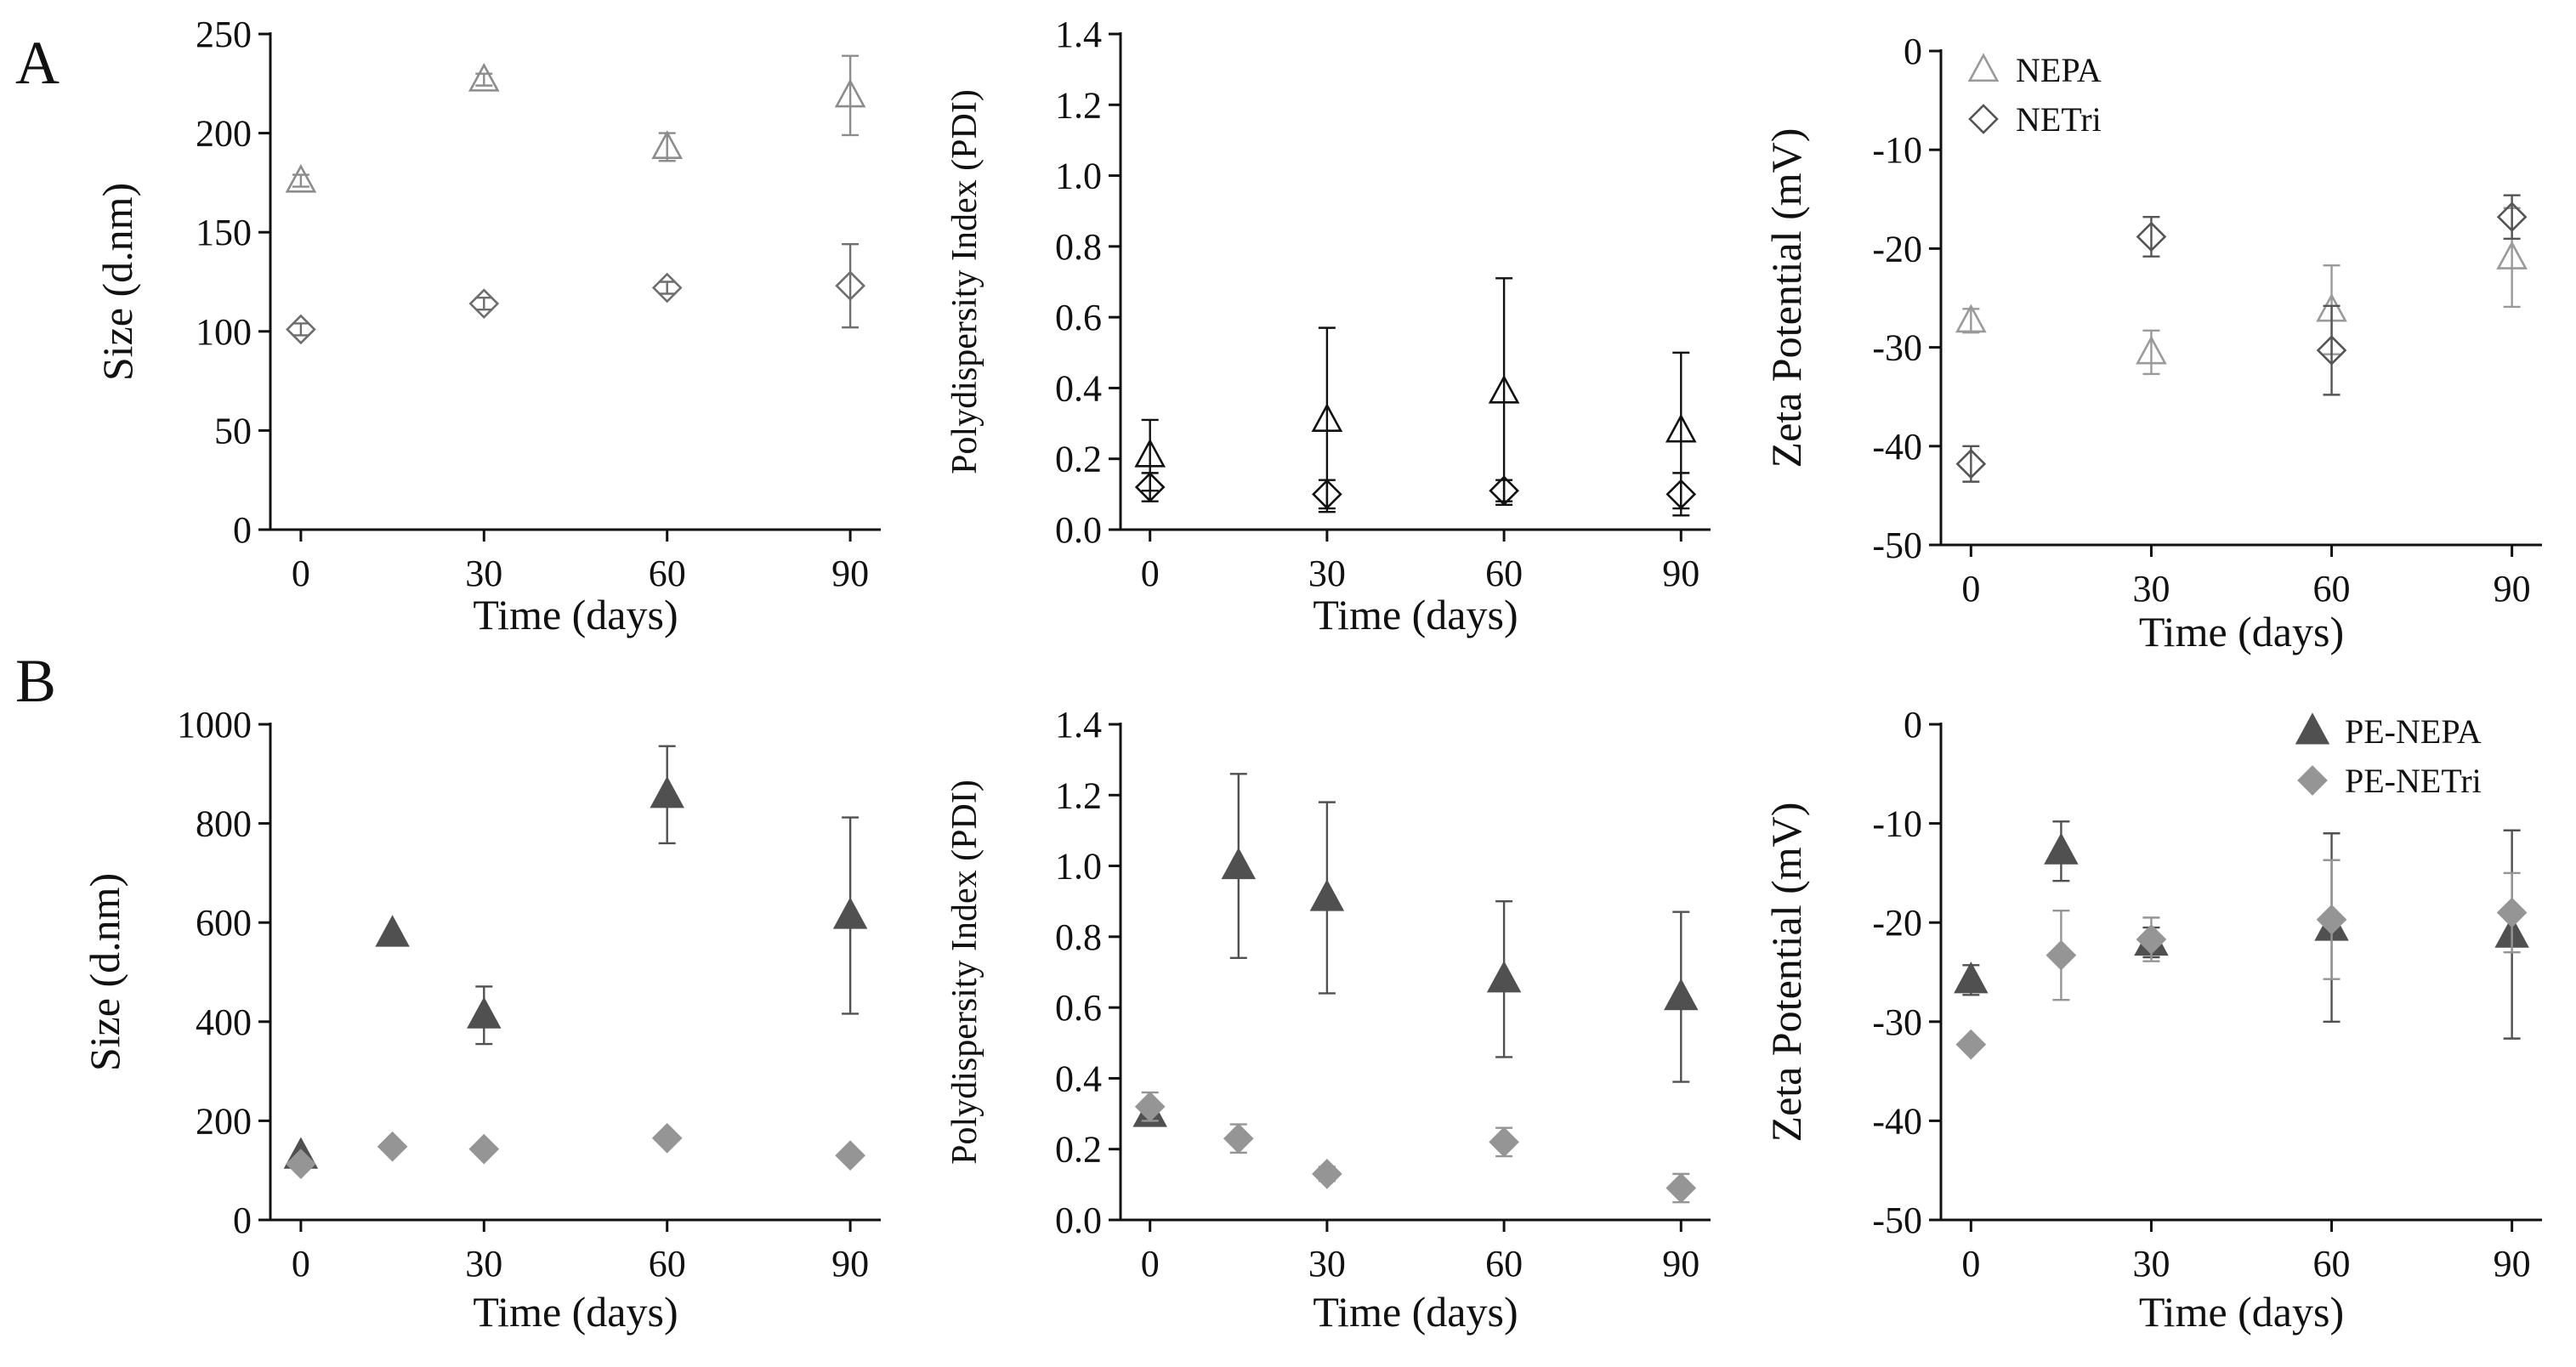  What do you see at coordinates (1504, 573) in the screenshot?
I see `chart-a2-x-tick-label: 60` at bounding box center [1504, 573].